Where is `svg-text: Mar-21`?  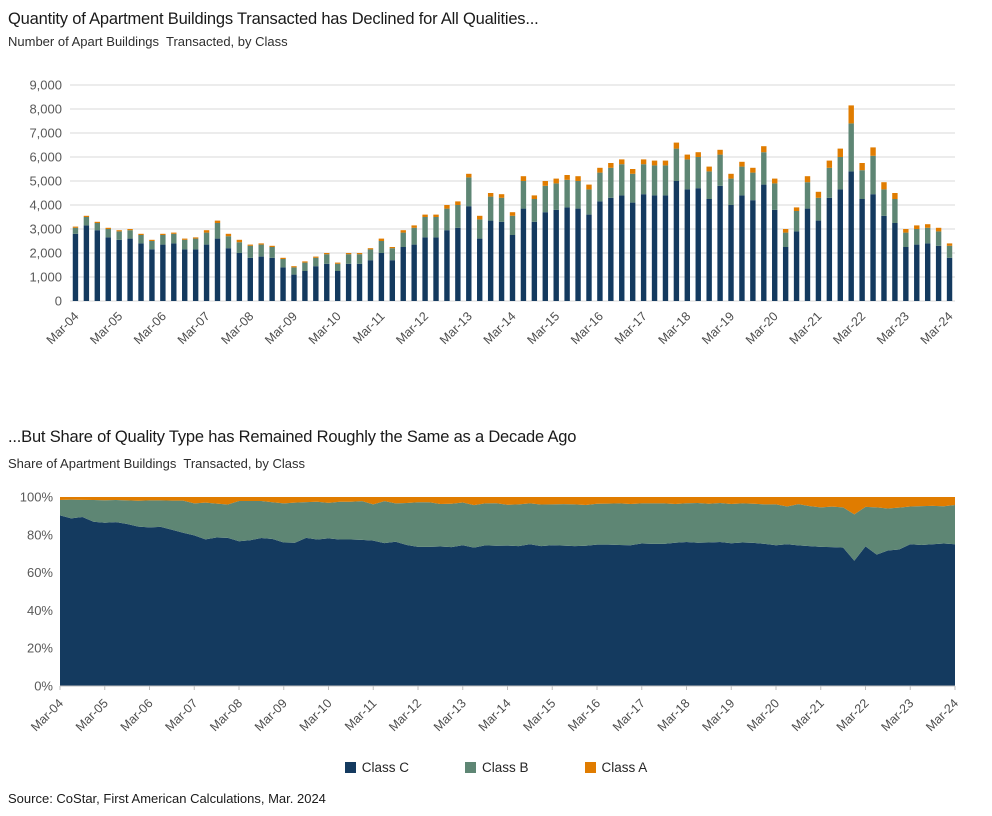
svg-text: Mar-21 is located at coordinates (806, 328).